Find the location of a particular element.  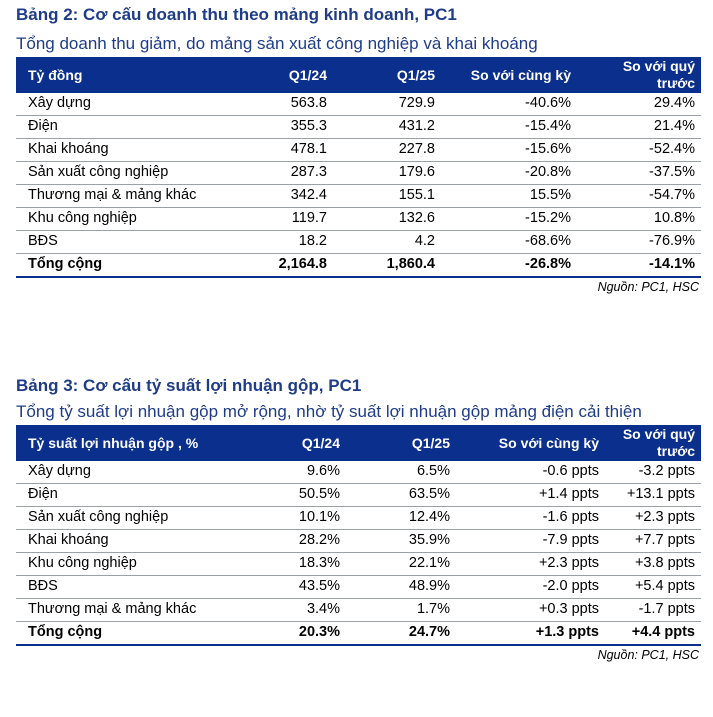

cell-qoq: 21.4% is located at coordinates (639, 127).